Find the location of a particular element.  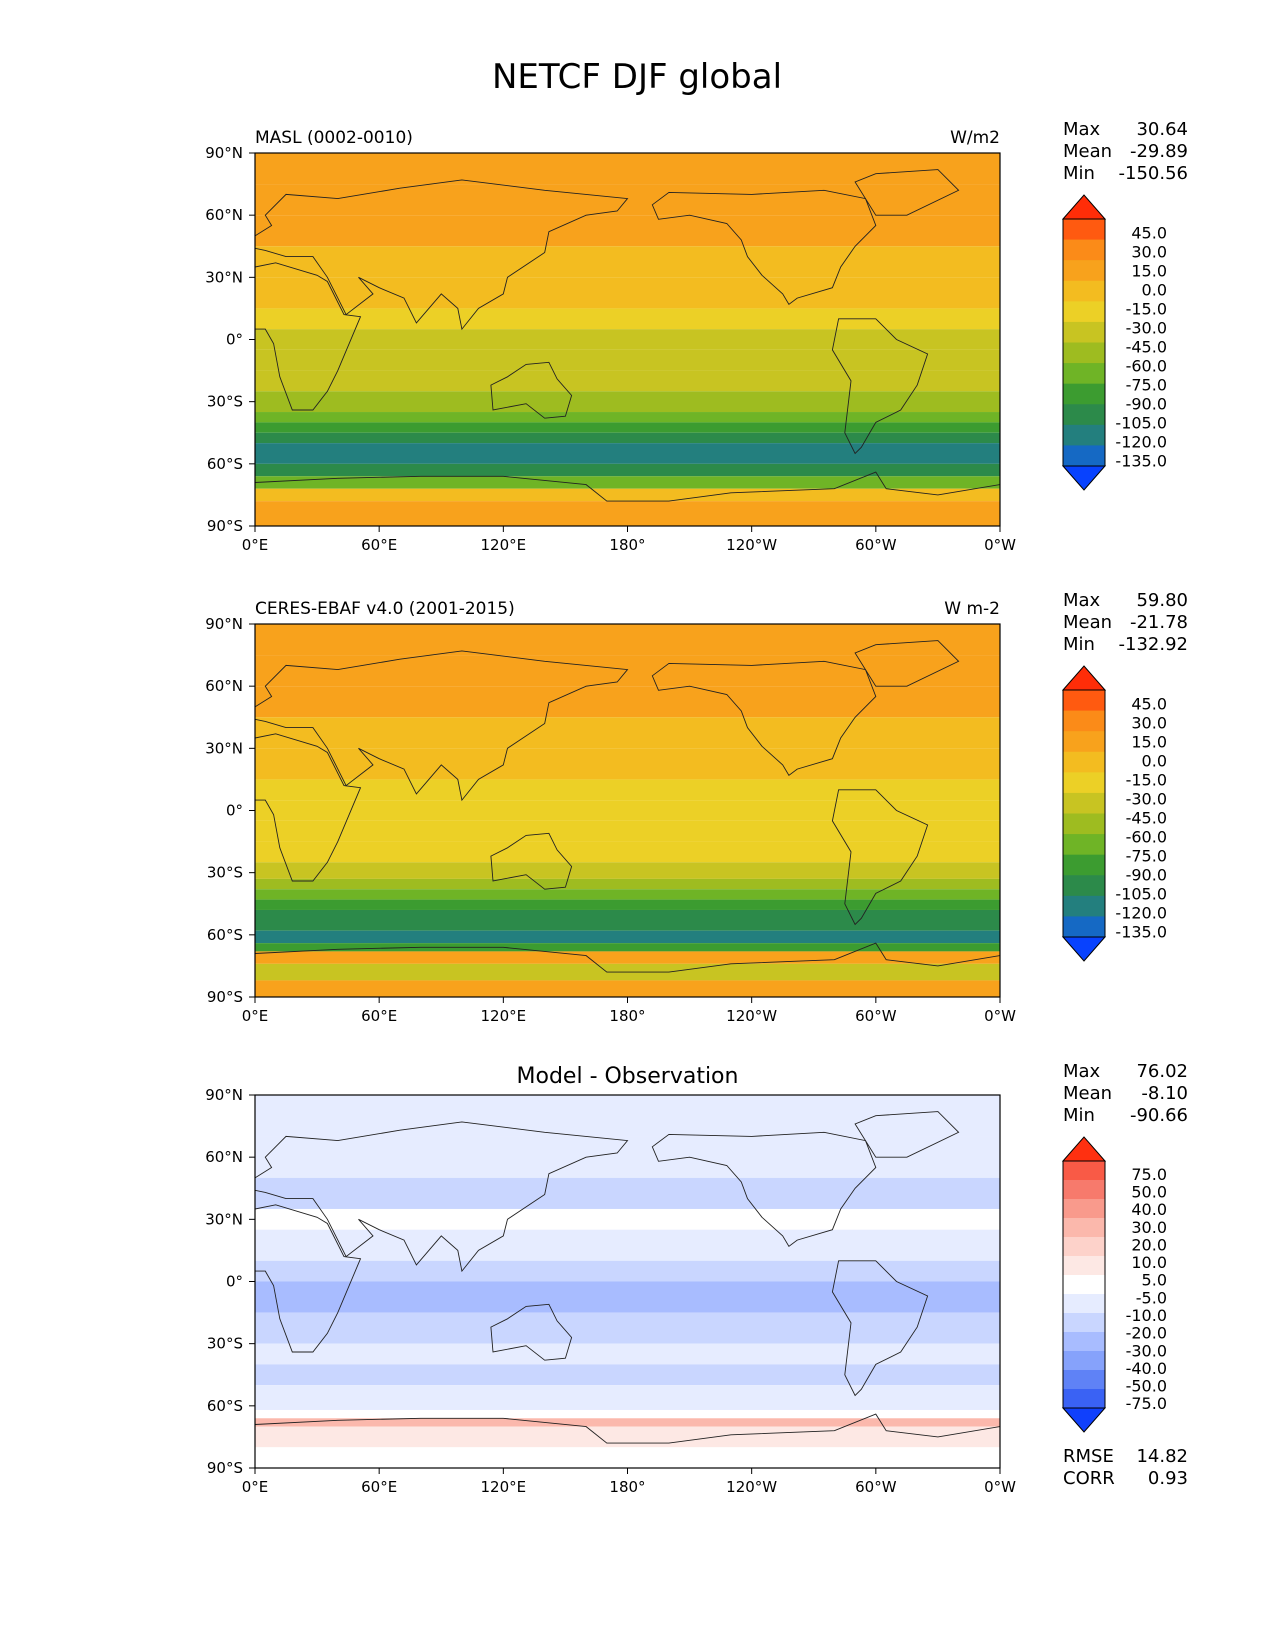

colorbar-tick-label: -30.0 is located at coordinates (1146, 799).